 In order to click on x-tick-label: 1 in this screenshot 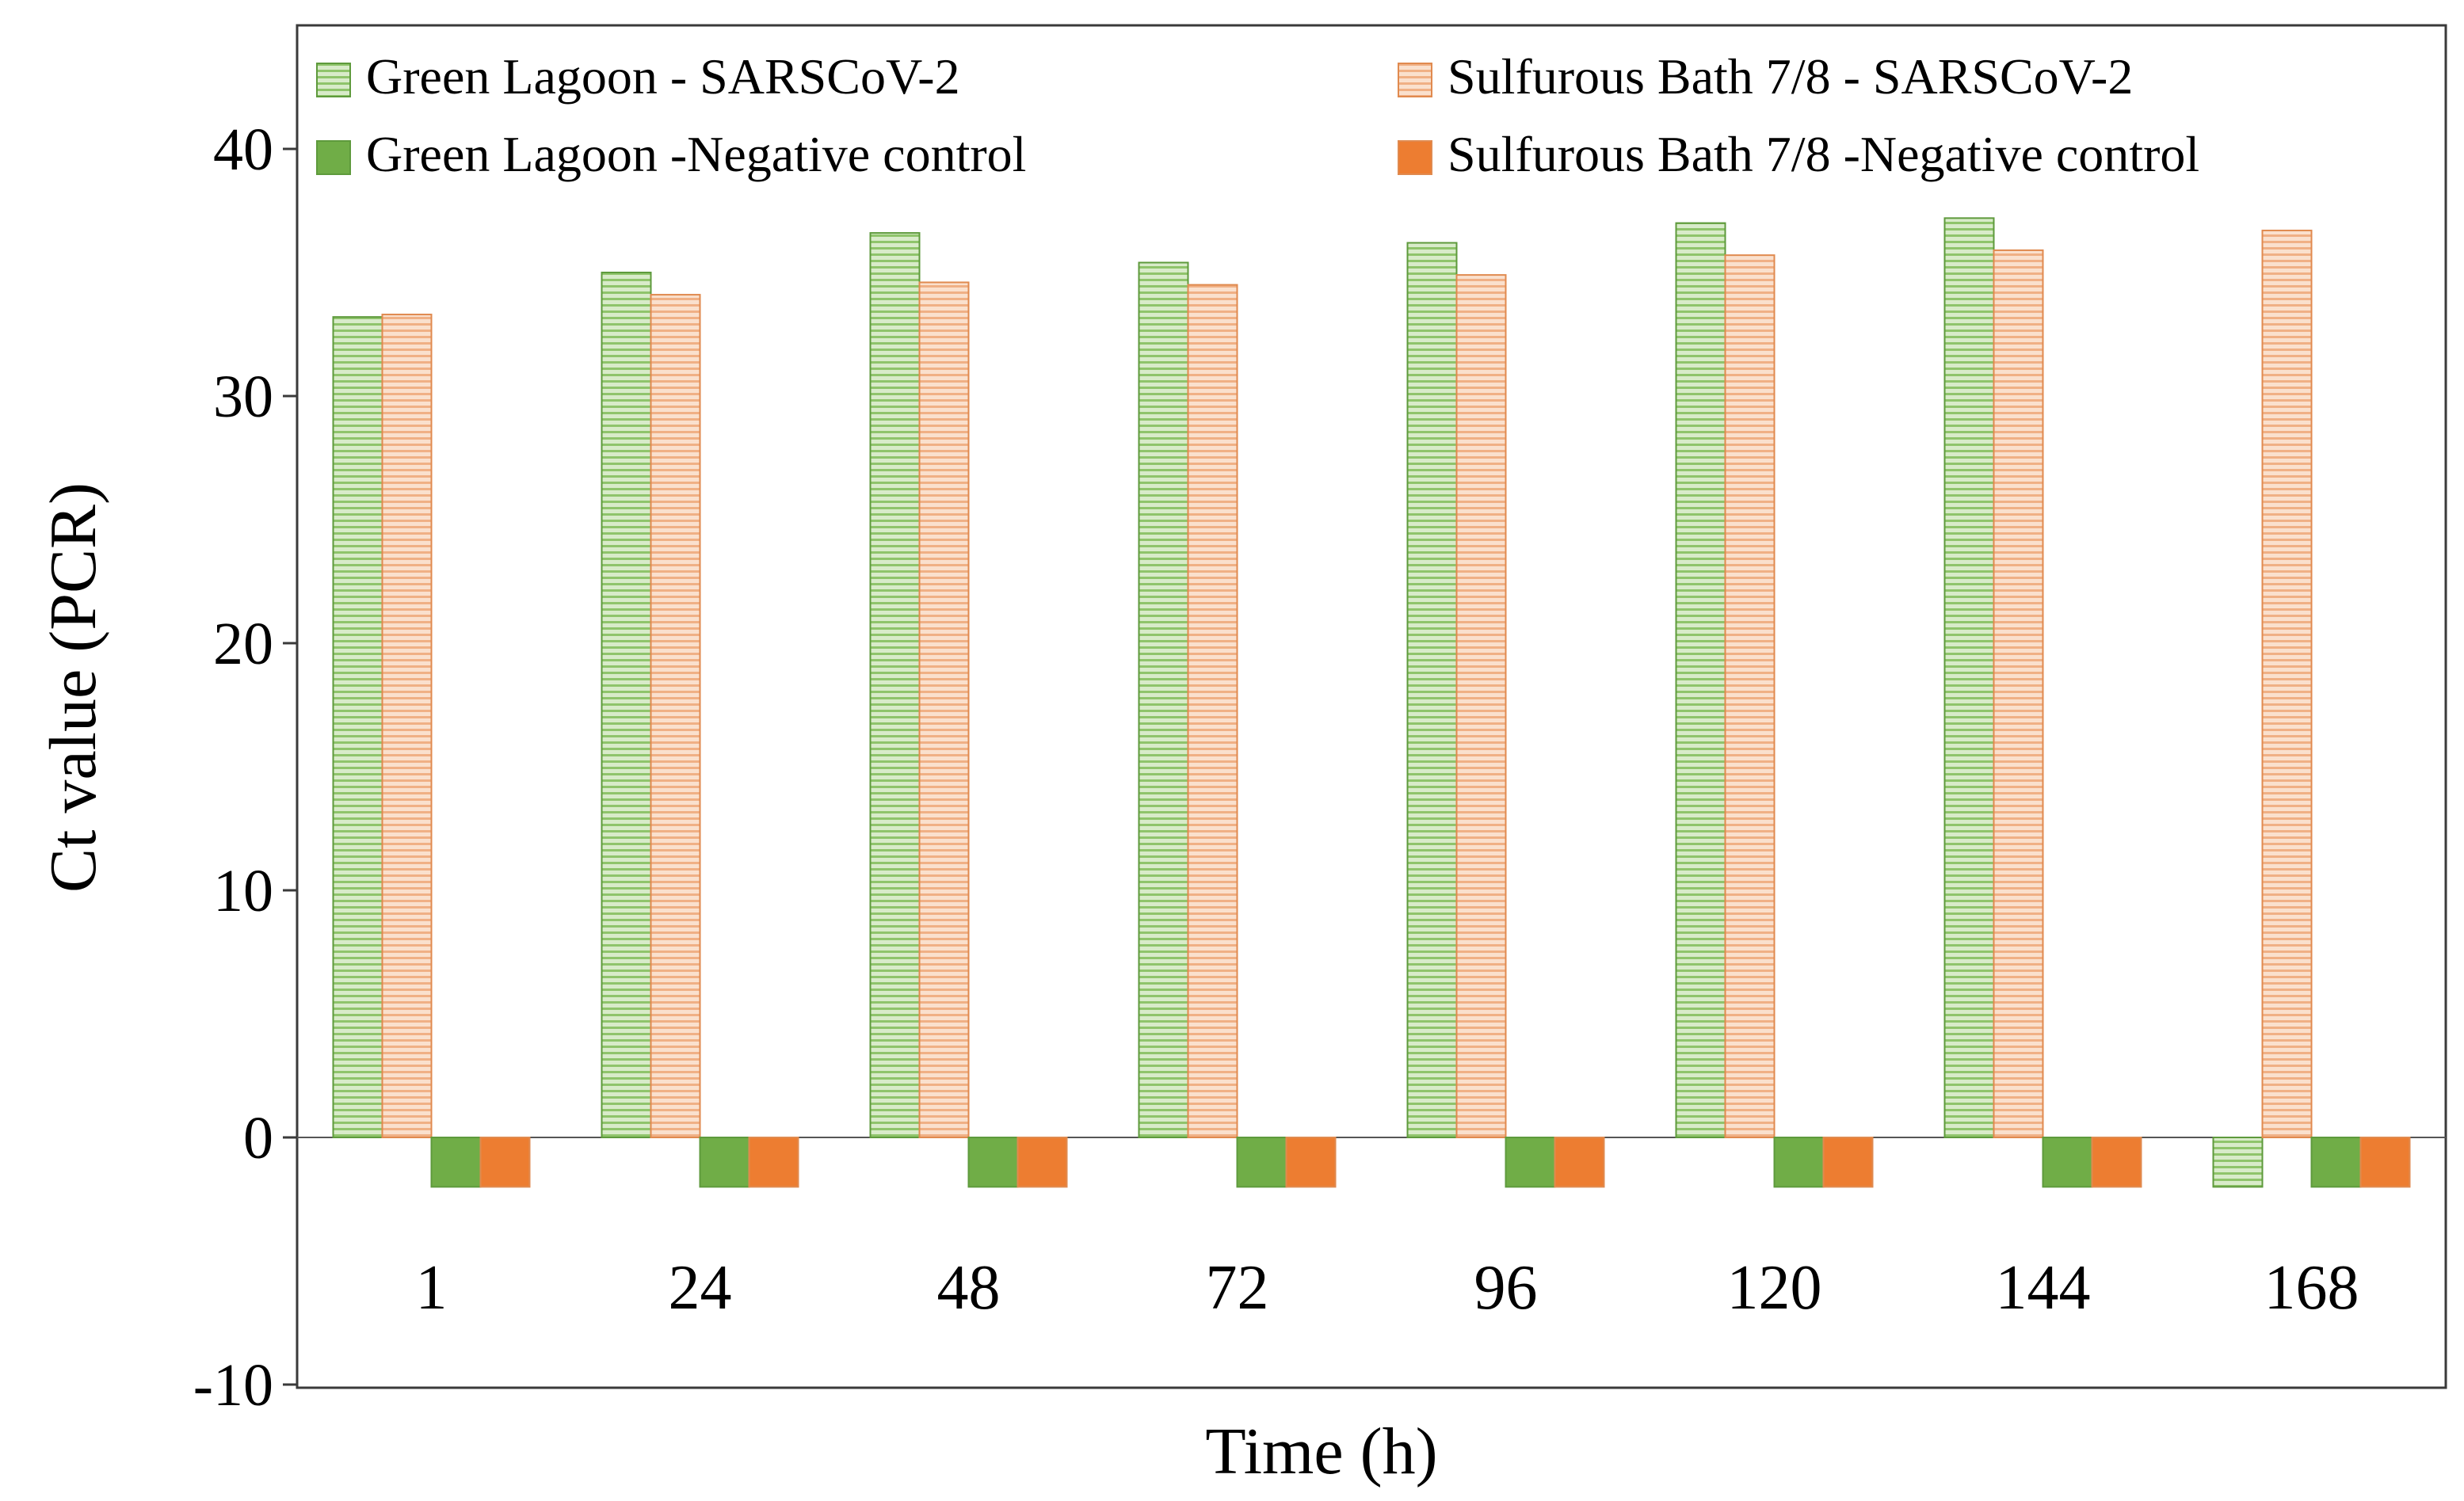, I will do `click(432, 1288)`.